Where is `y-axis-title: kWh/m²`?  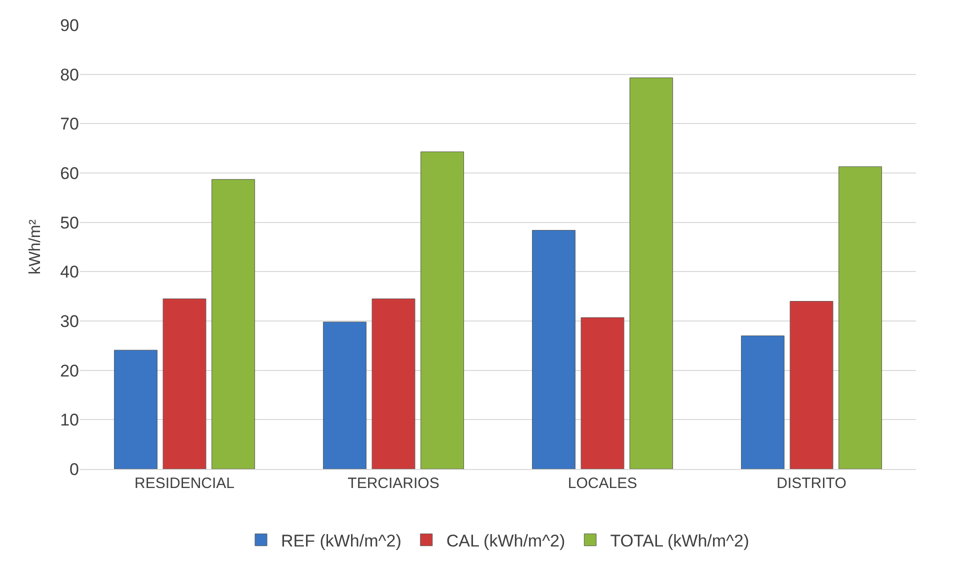
y-axis-title: kWh/m² is located at coordinates (35, 246).